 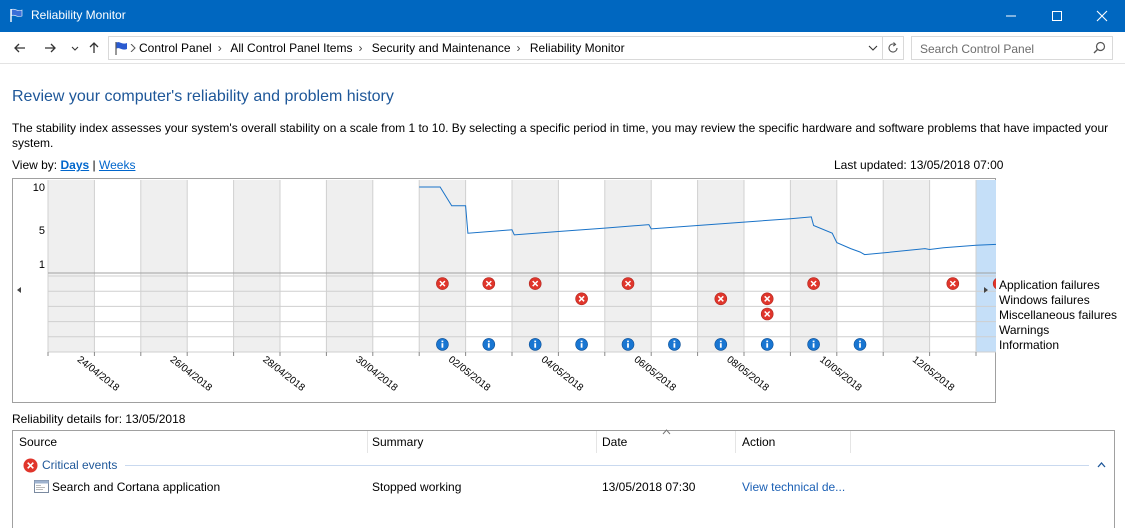 What do you see at coordinates (42, 231) in the screenshot?
I see `y-axis-tick-label: 5` at bounding box center [42, 231].